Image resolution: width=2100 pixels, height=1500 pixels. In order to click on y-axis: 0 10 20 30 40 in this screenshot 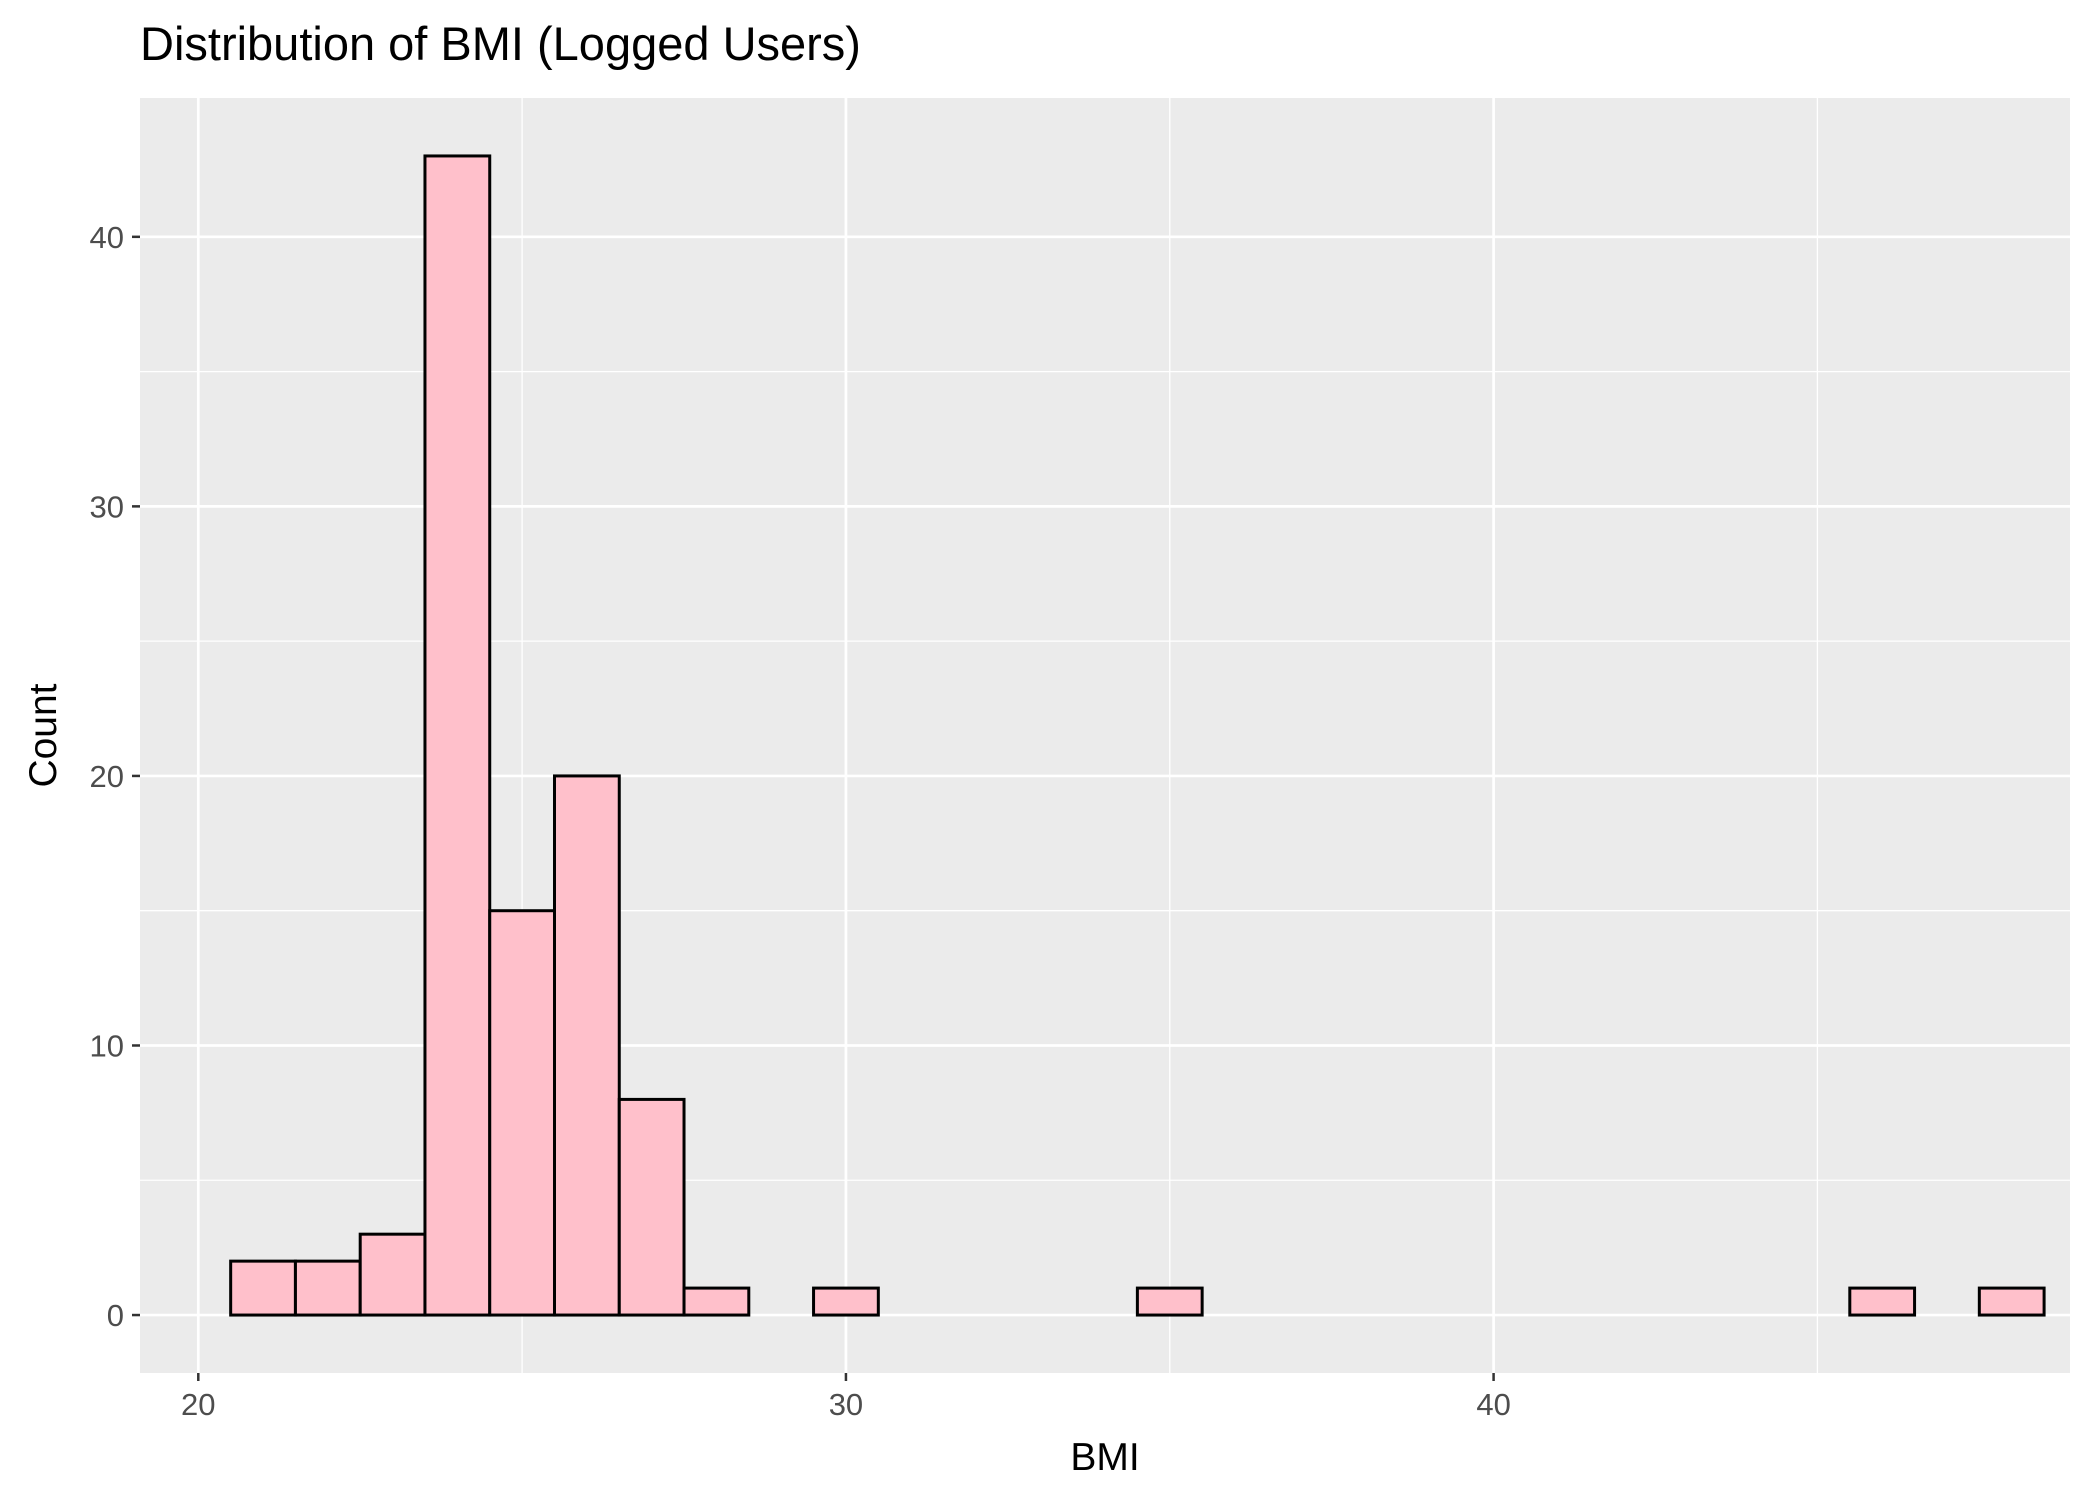, I will do `click(115, 776)`.